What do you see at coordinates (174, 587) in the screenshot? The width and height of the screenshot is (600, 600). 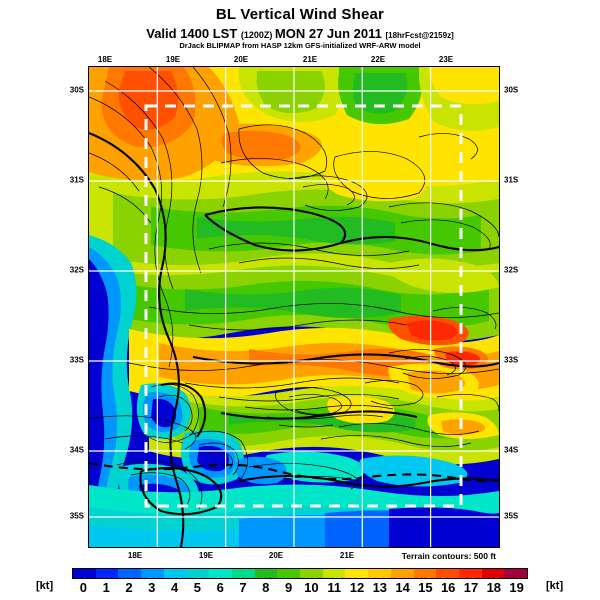 I see `colorbar-tick-4: 4` at bounding box center [174, 587].